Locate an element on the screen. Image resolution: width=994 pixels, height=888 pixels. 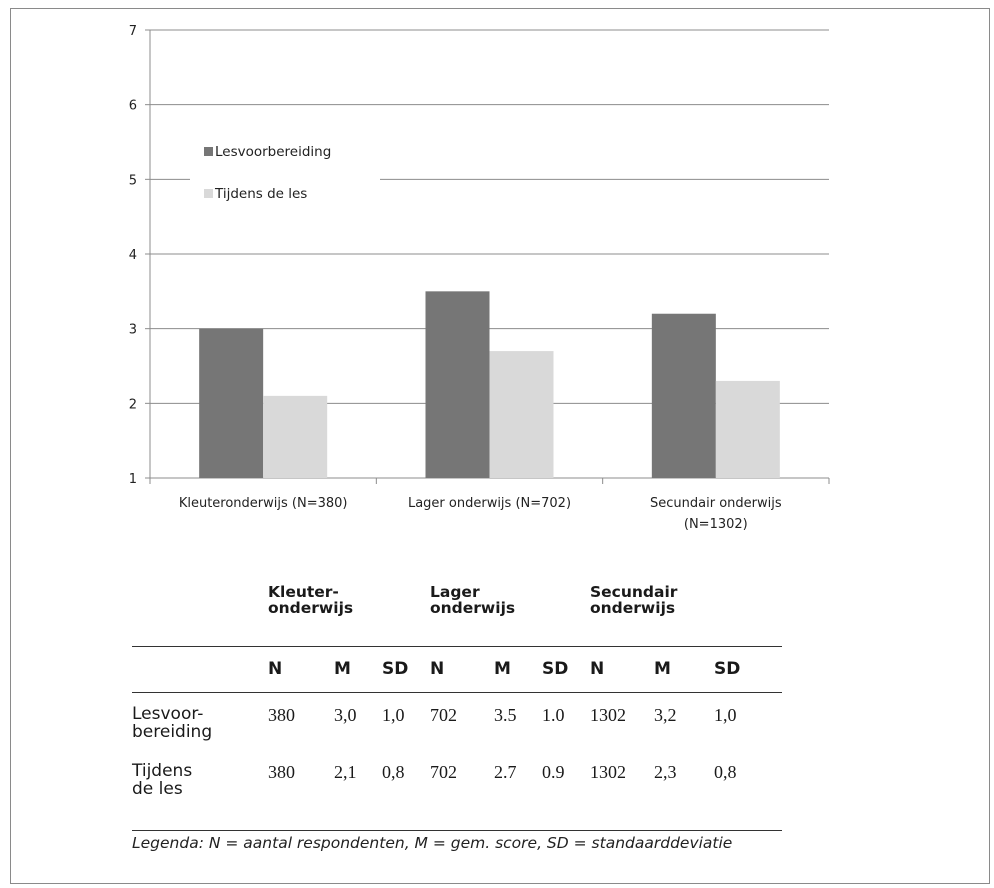
group-header-line1: Kleuter- is located at coordinates (303, 592).